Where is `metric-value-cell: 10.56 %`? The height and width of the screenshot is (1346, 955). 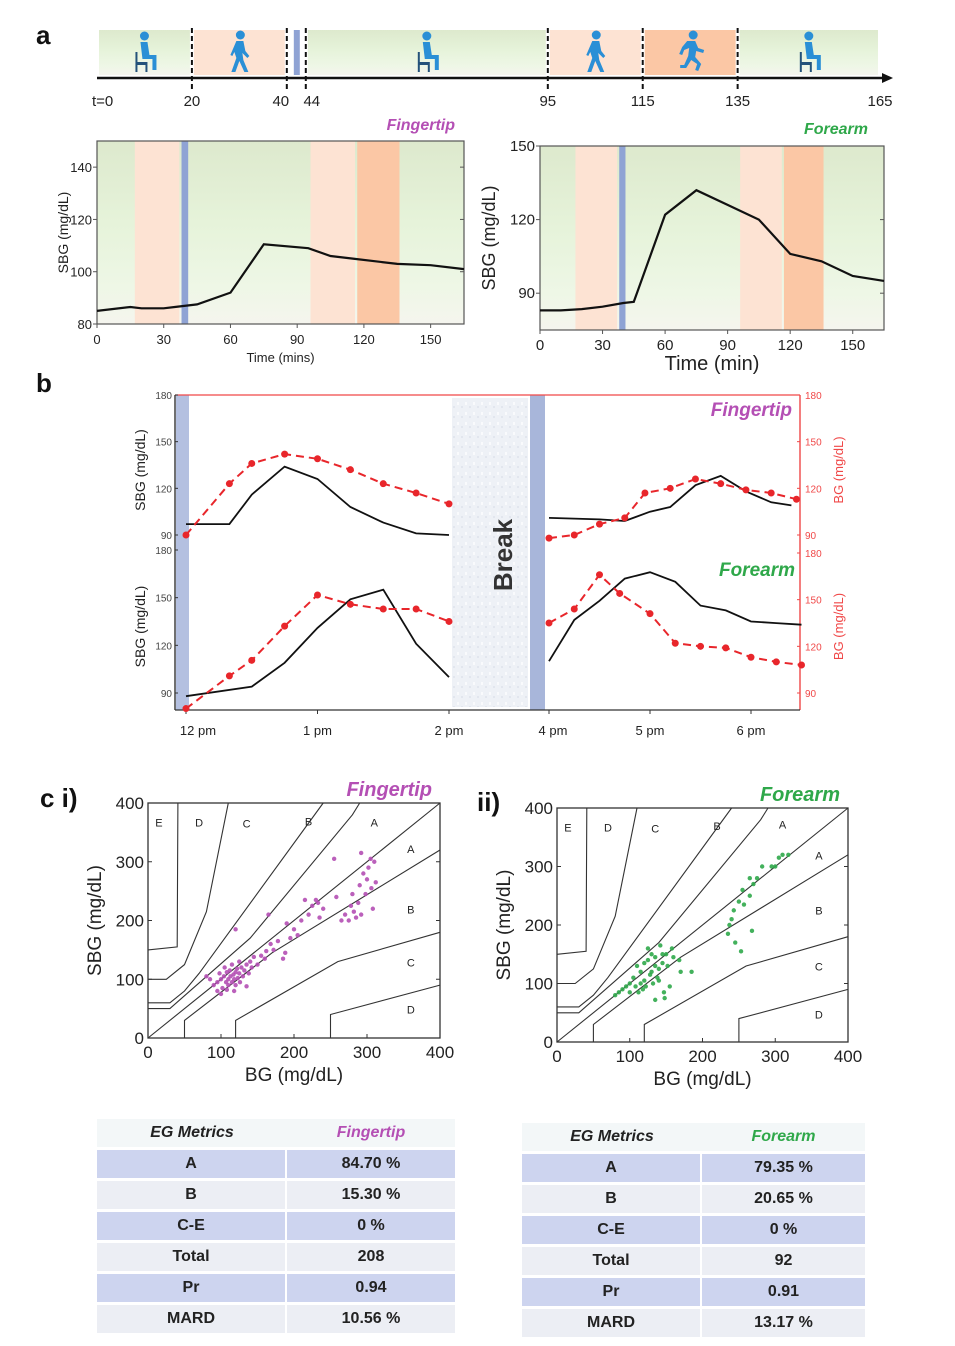
metric-value-cell: 10.56 % is located at coordinates (371, 1319).